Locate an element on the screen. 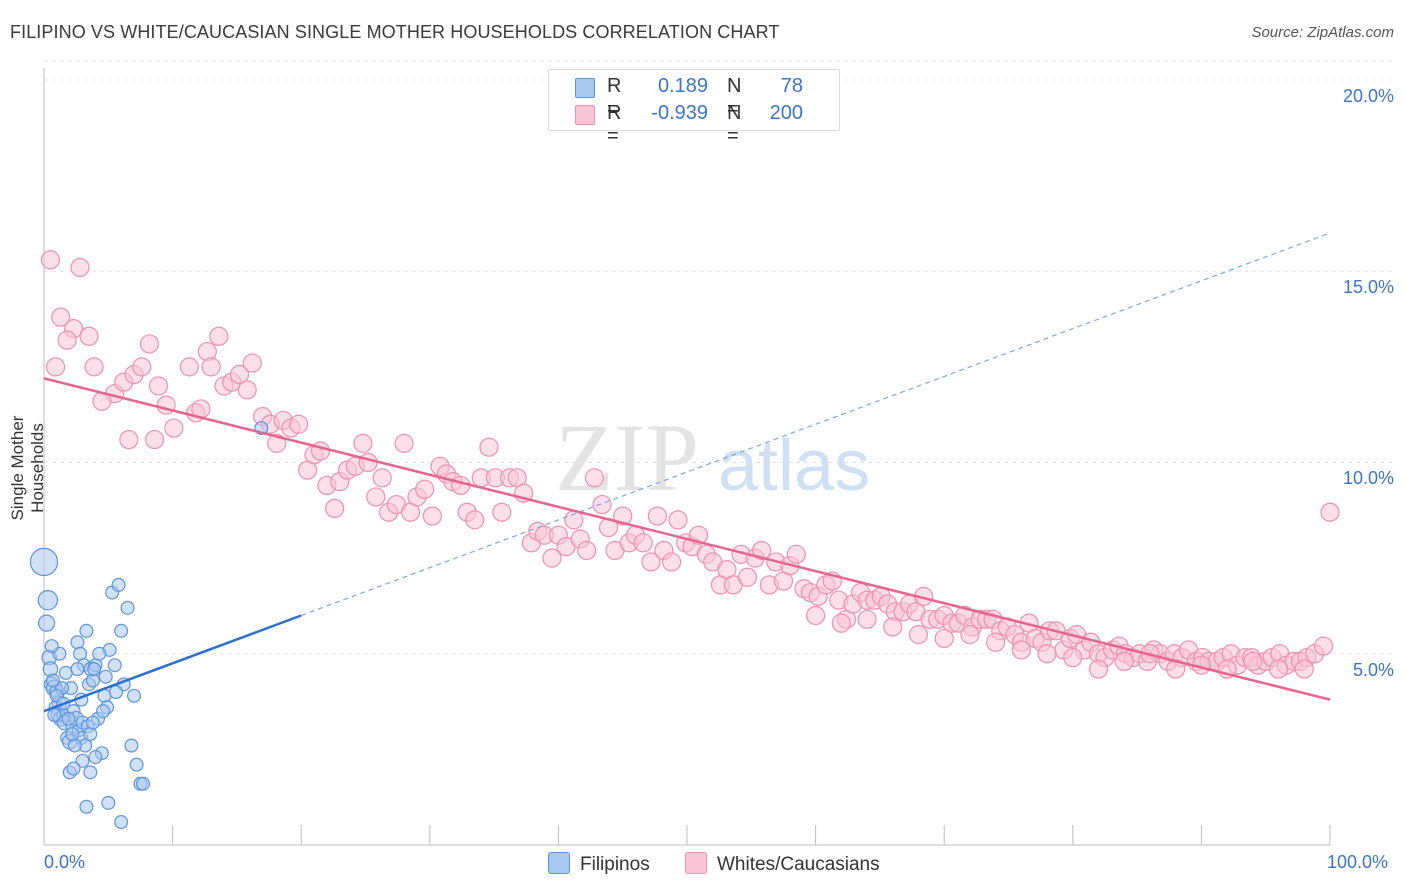 The image size is (1406, 892). series-legend-whites: Whites/Caucasians is located at coordinates (782, 864).